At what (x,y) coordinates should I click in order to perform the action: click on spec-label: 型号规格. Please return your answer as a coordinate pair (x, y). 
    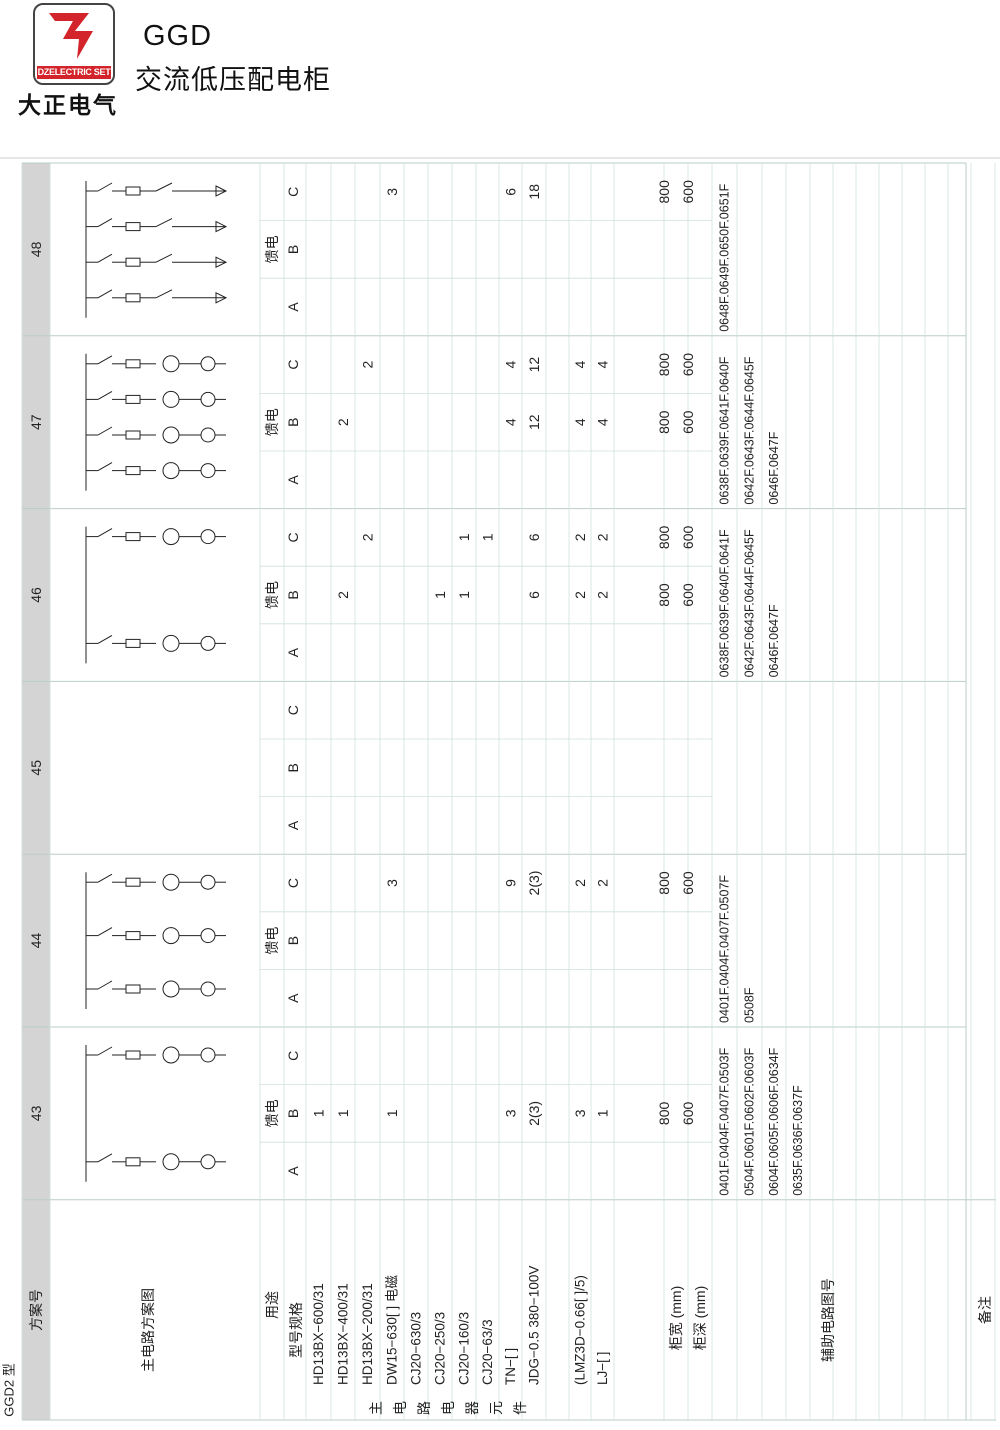
    Looking at the image, I should click on (296, 1330).